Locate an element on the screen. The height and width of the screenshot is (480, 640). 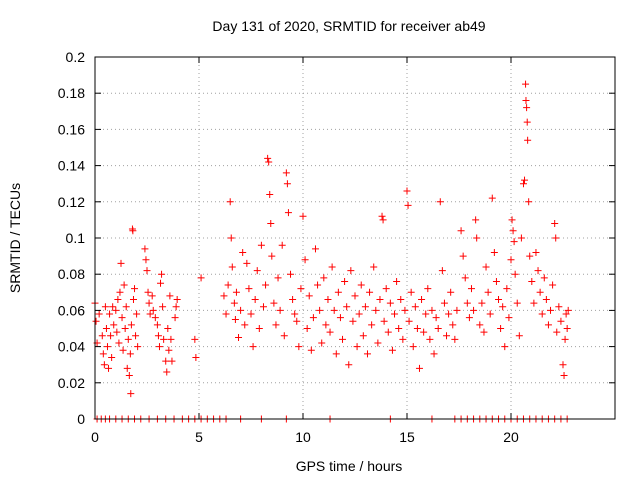
y-tick-label: 0.2 is located at coordinates (76, 57).